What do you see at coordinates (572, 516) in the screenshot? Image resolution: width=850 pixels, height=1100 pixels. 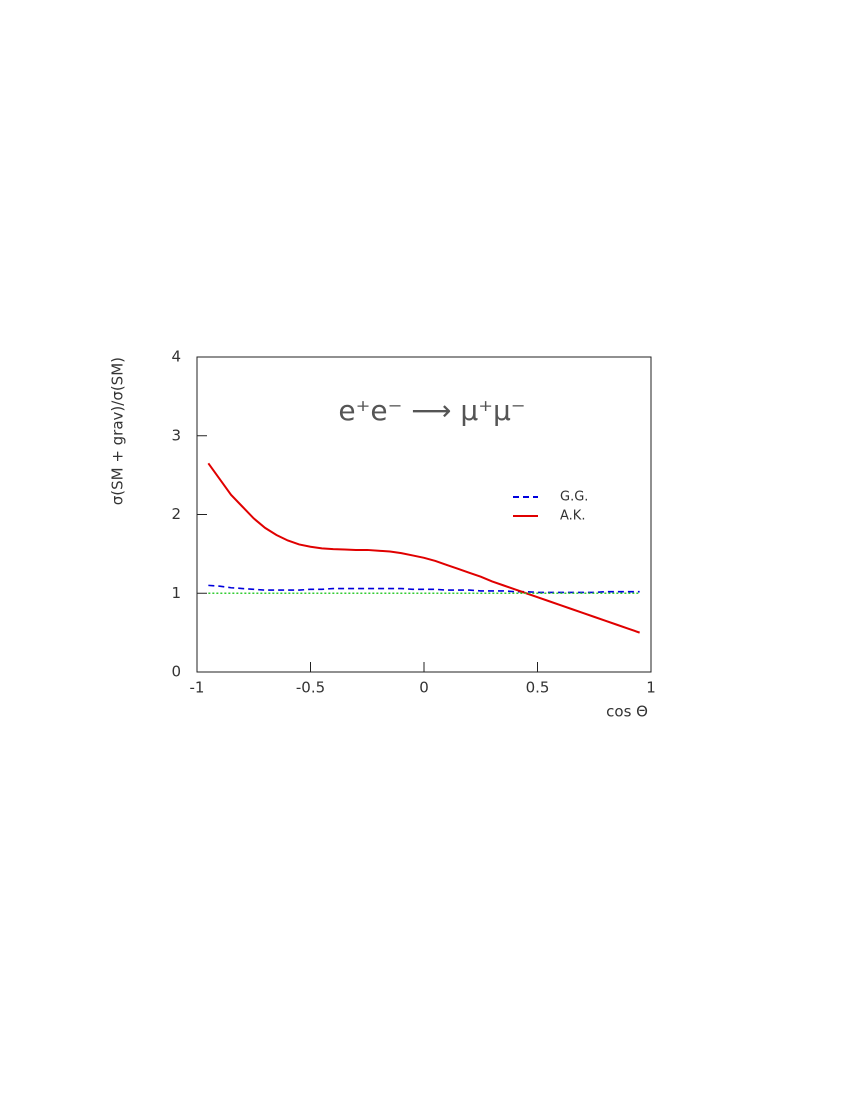 I see `legend-label: A.K.` at bounding box center [572, 516].